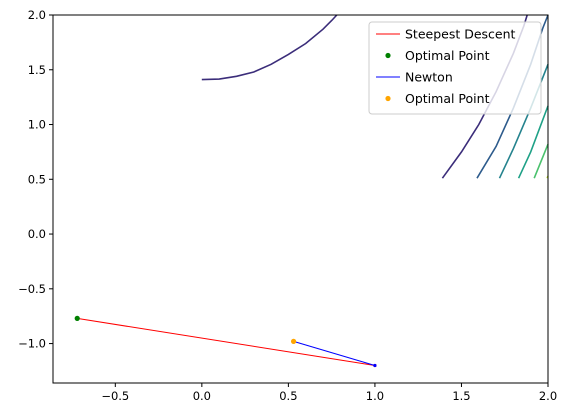  What do you see at coordinates (115, 396) in the screenshot?
I see `x-tick-label: −0.5` at bounding box center [115, 396].